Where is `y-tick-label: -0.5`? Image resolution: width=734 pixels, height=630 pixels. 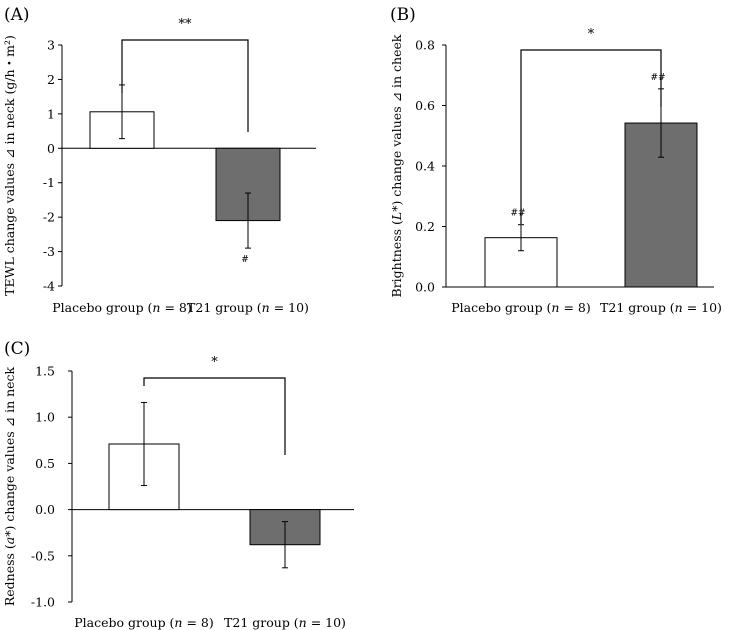
y-tick-label: -0.5 is located at coordinates (43, 555).